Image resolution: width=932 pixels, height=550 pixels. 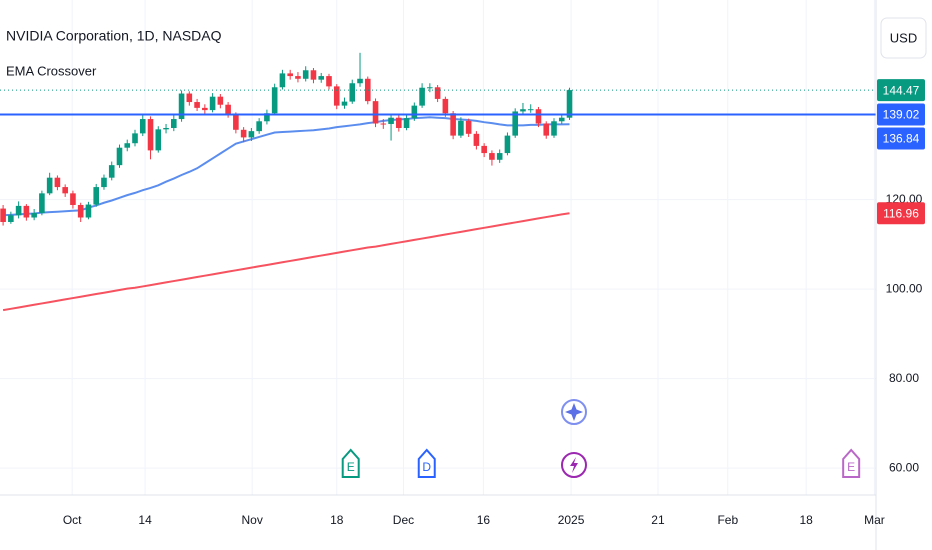 I want to click on y-tick-label: 100.00, so click(x=904, y=288).